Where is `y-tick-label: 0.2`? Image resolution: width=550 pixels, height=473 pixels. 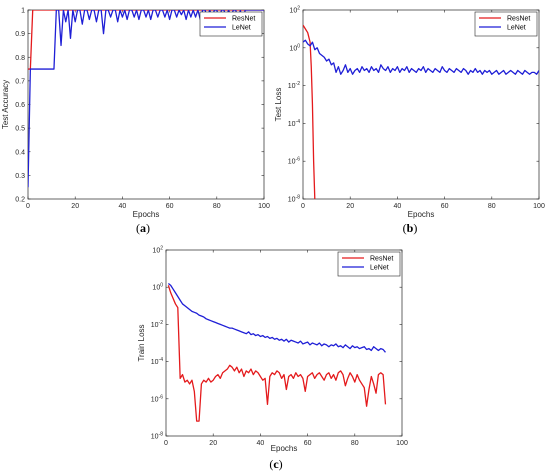
y-tick-label: 0.2 is located at coordinates (20, 200).